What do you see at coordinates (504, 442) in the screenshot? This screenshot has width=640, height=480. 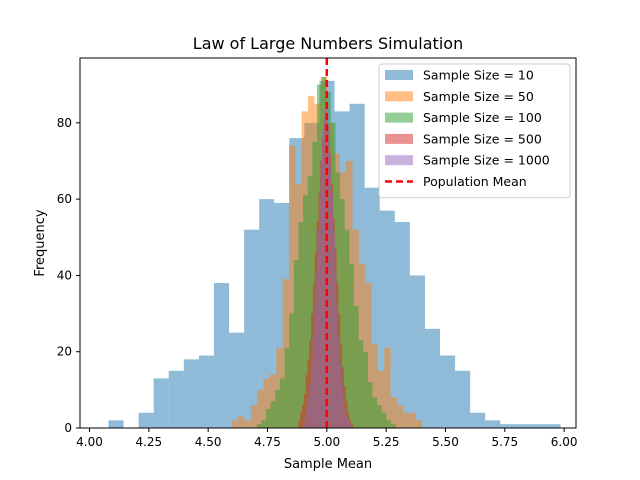 I see `x-tick-label: 5.75` at bounding box center [504, 442].